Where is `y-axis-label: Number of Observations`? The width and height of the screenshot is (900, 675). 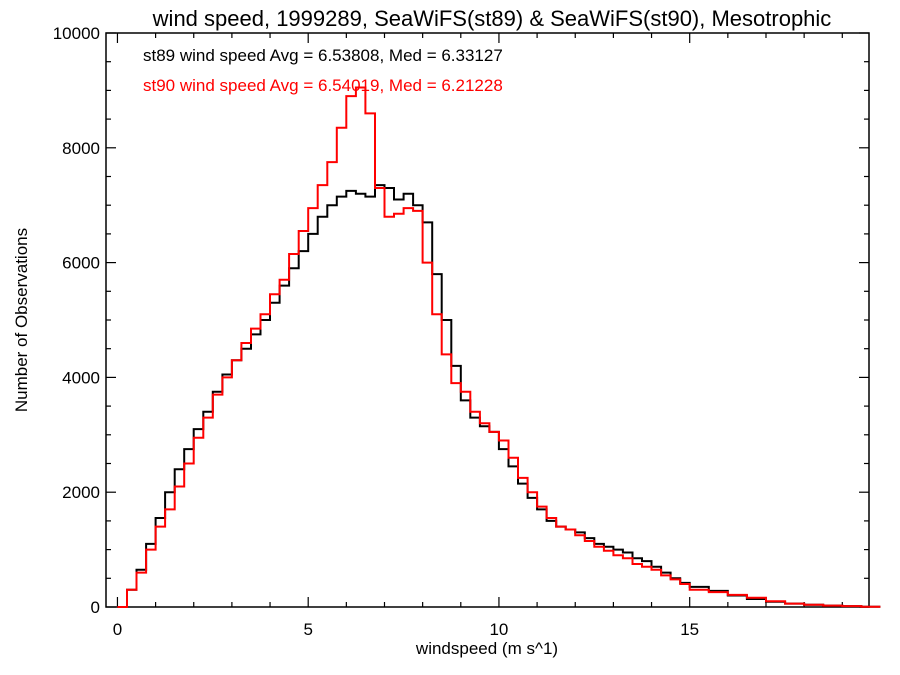 y-axis-label: Number of Observations is located at coordinates (21, 320).